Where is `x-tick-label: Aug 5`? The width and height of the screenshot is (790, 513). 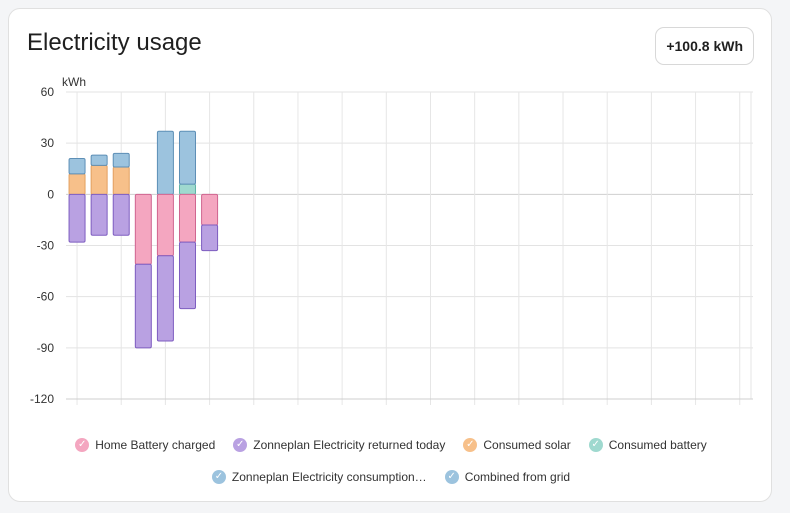 x-tick-label: Aug 5 is located at coordinates (166, 408).